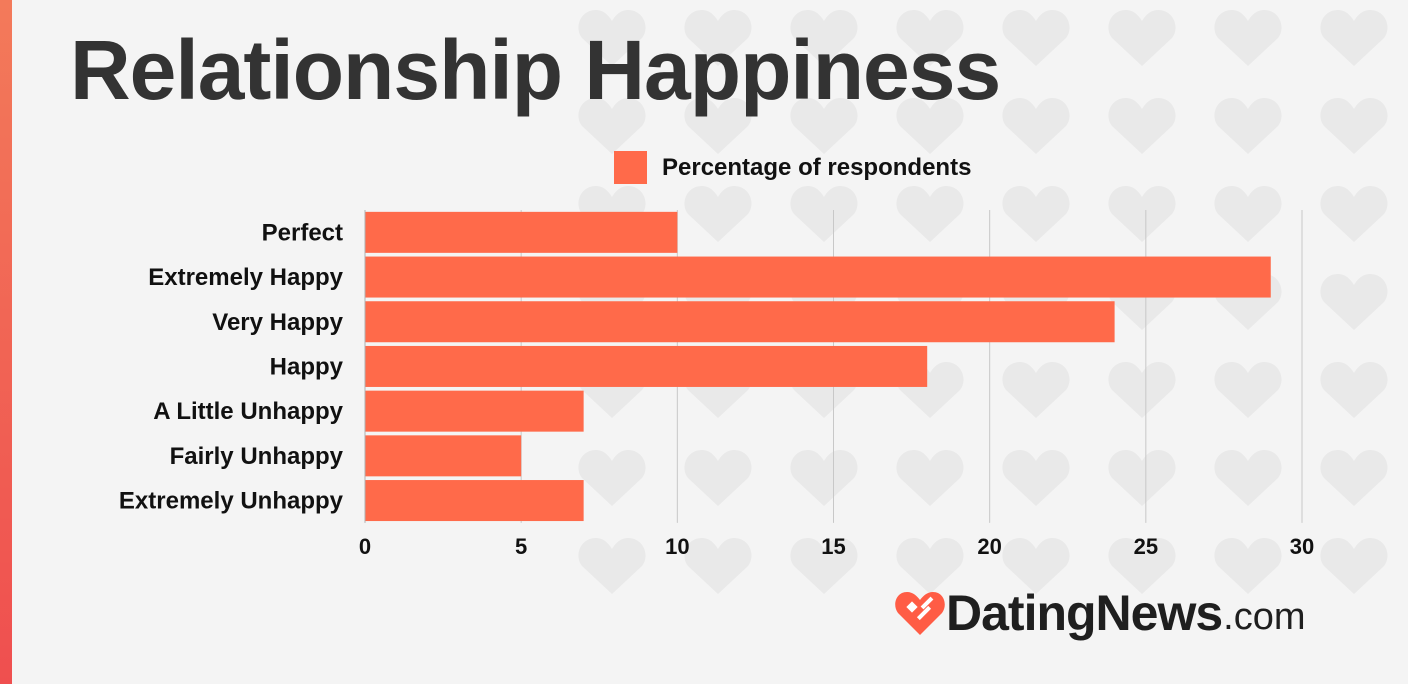 The height and width of the screenshot is (684, 1408). Describe the element at coordinates (535, 70) in the screenshot. I see `chart-title: Relationship Happiness` at that location.